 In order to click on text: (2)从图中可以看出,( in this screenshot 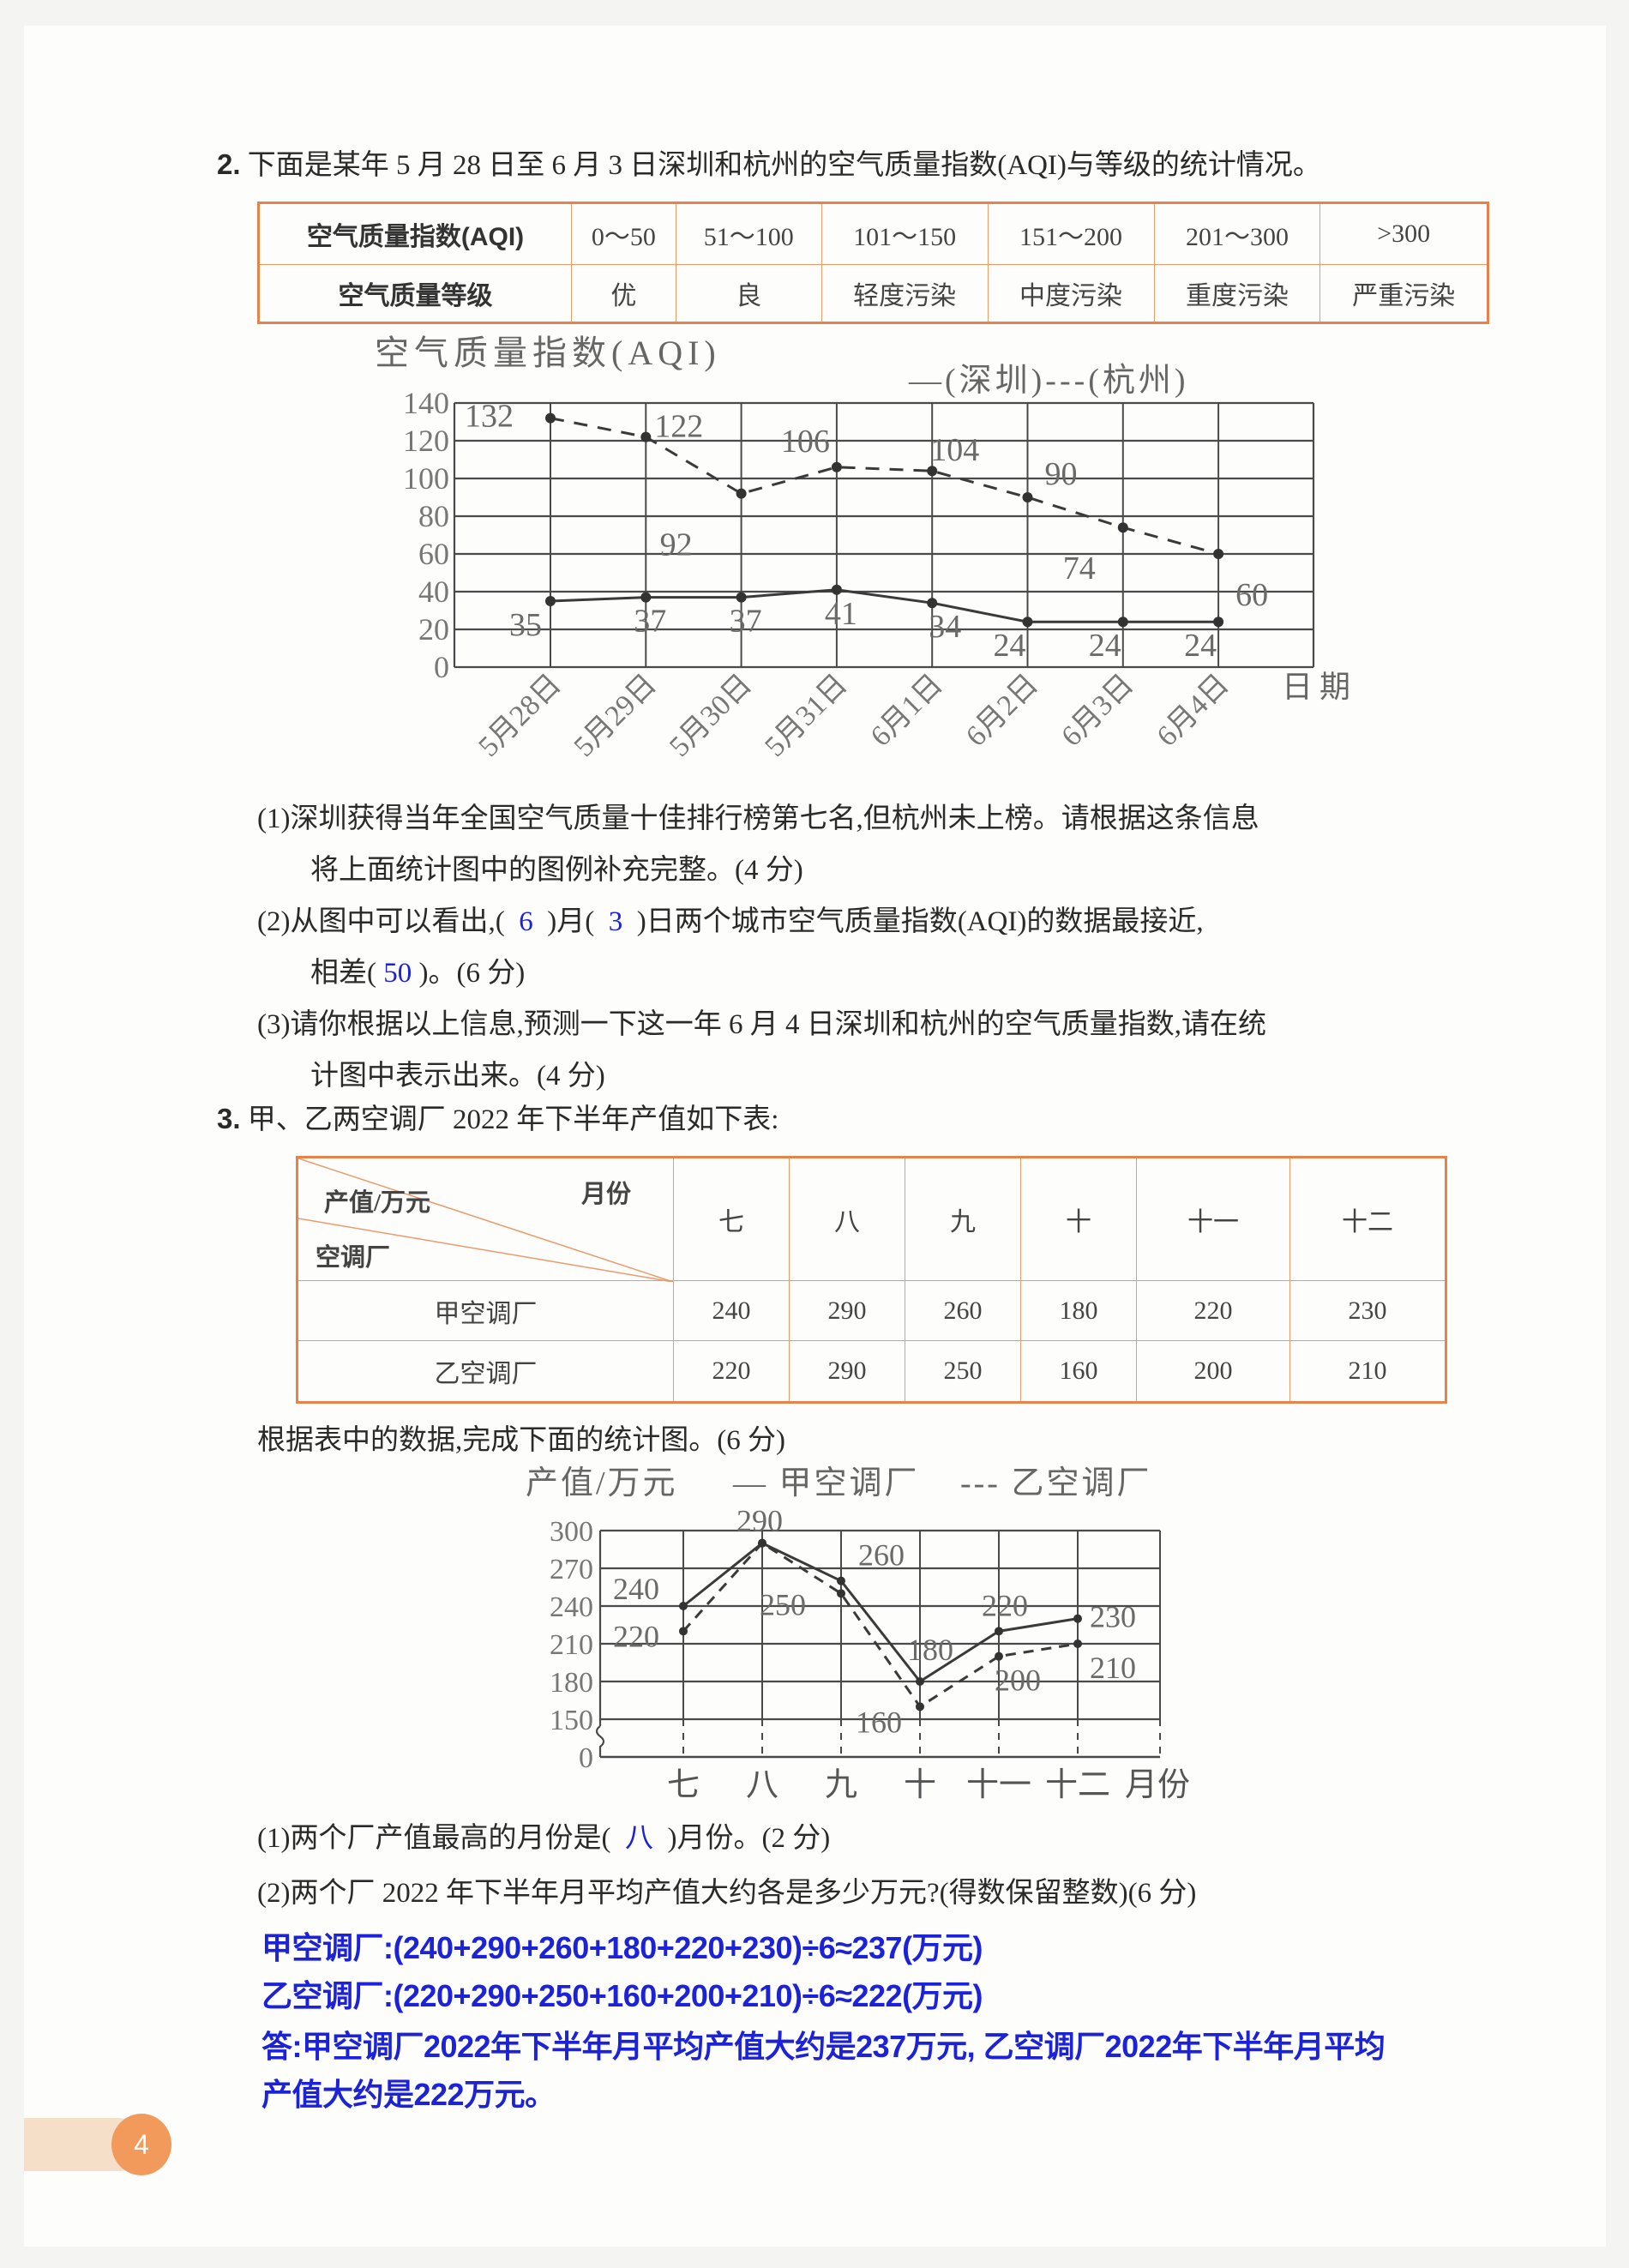, I will do `click(381, 921)`.